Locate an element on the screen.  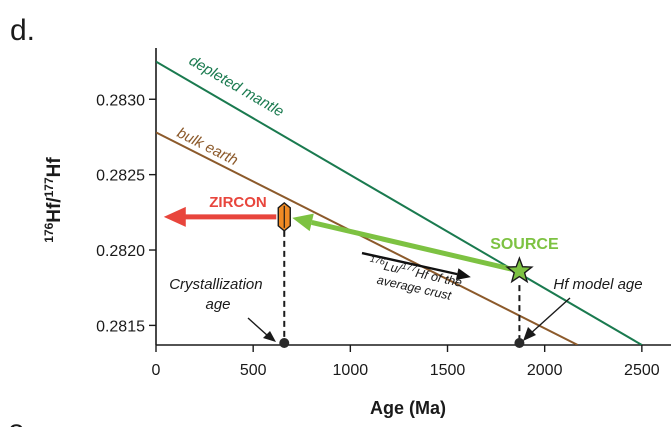
zircon-arrowhead is located at coordinates (174, 216).